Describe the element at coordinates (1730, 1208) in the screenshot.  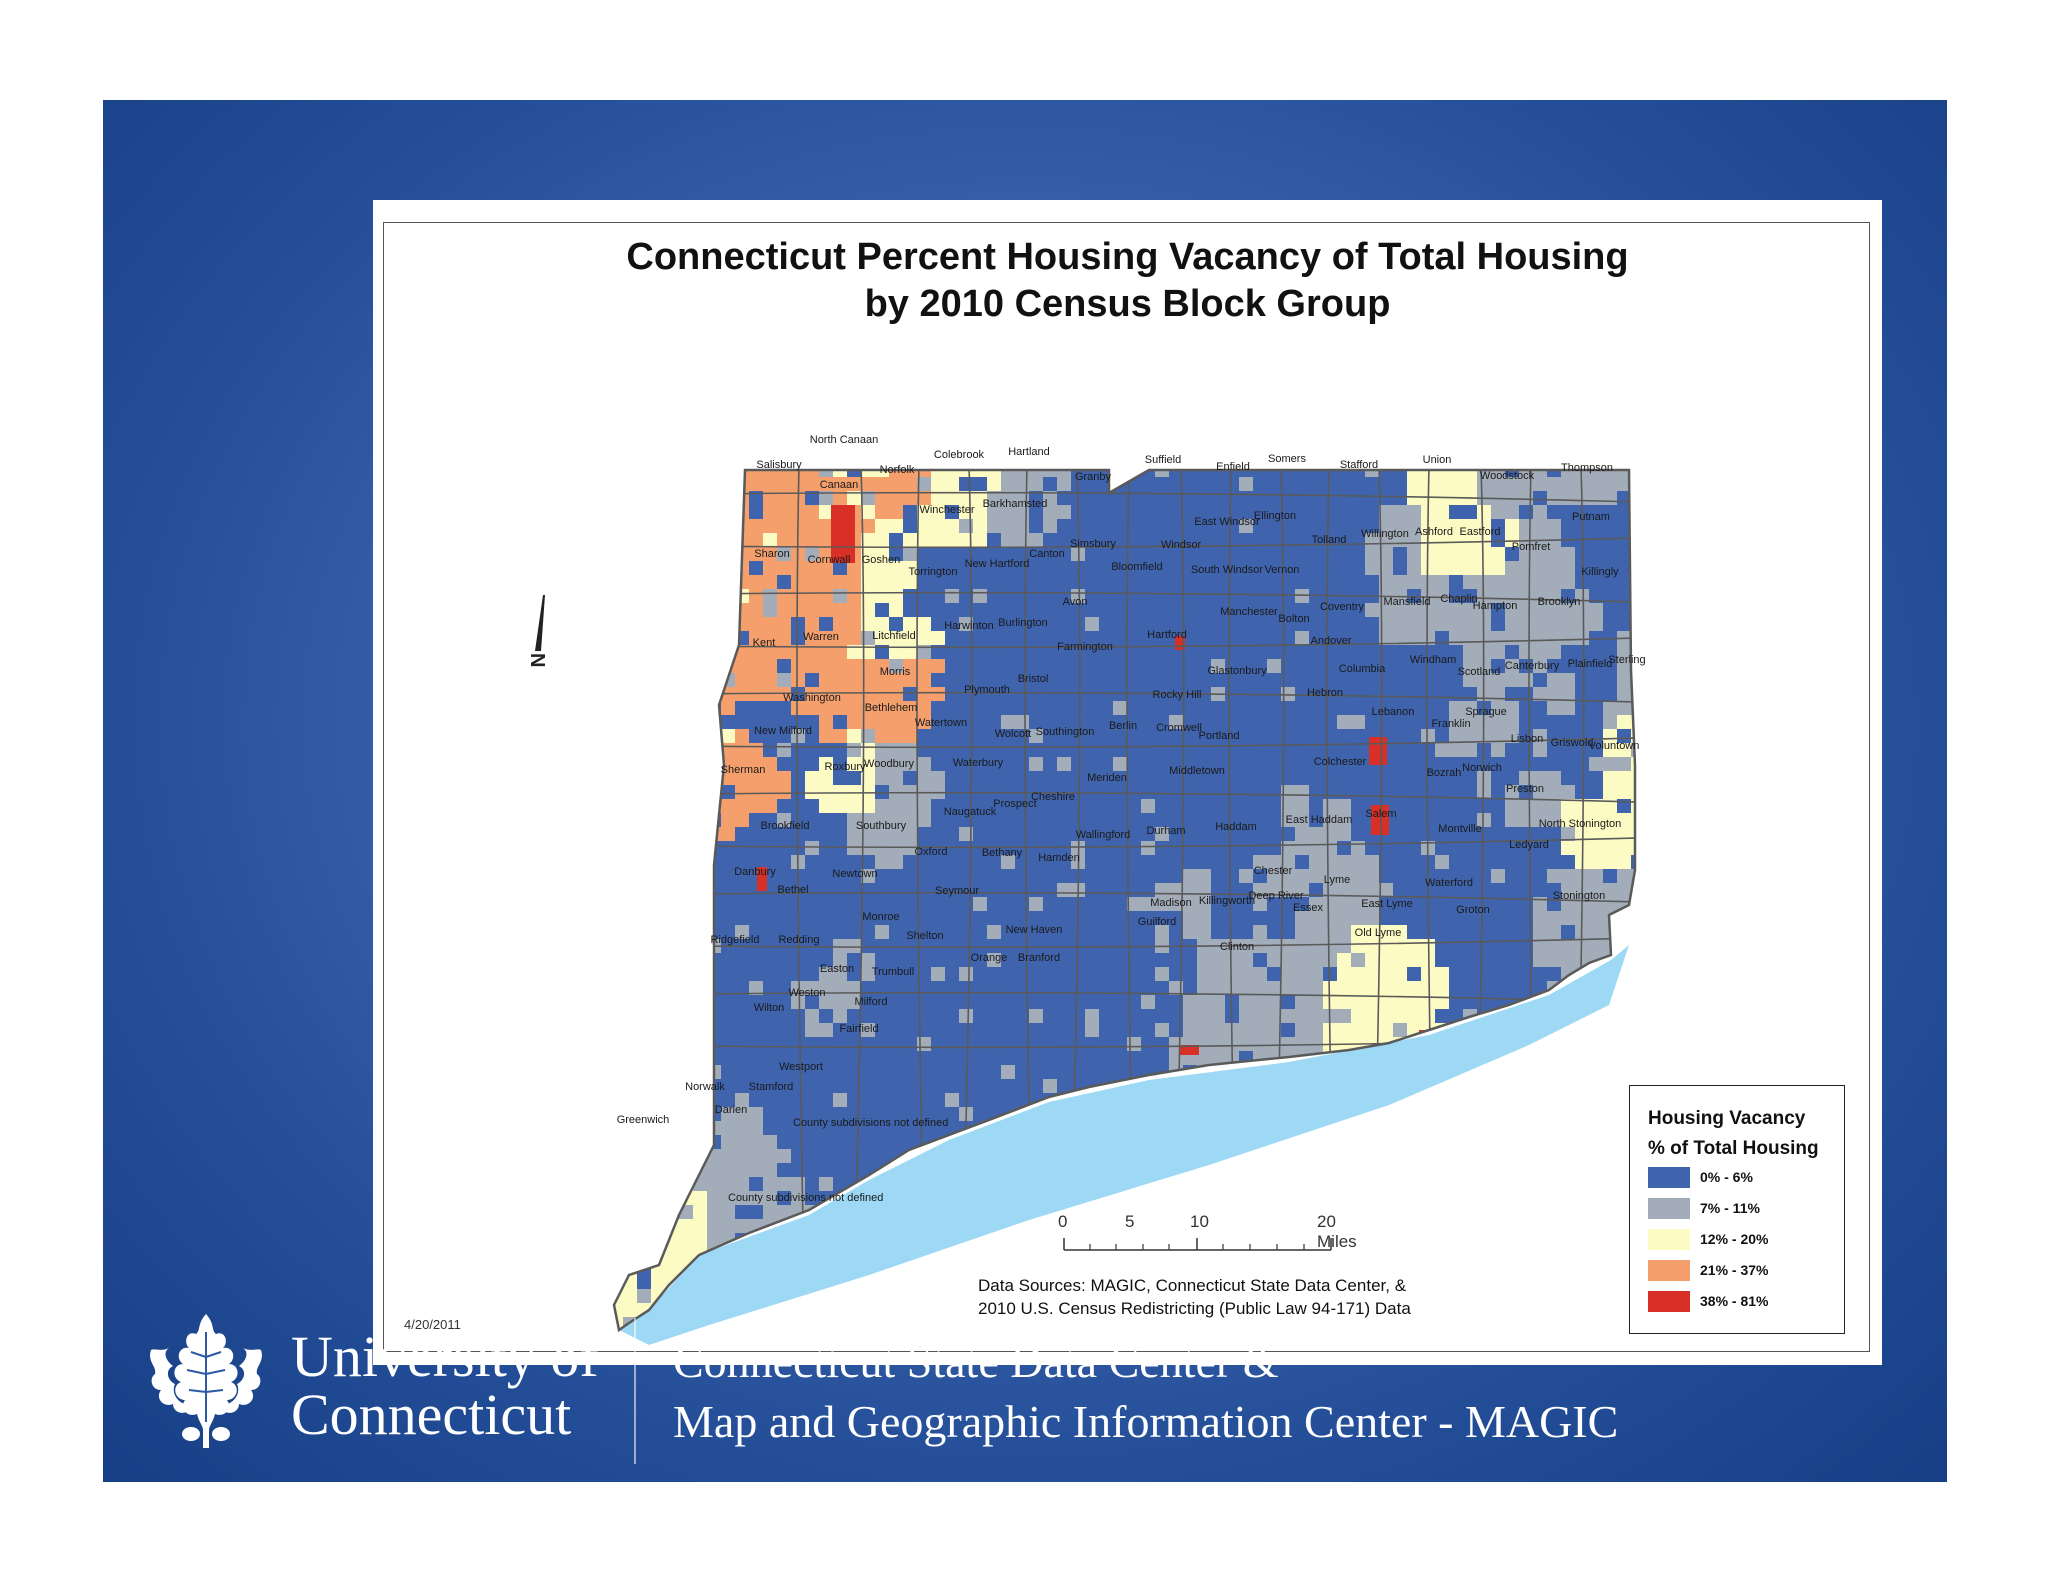
I see `legend-label: 7% - 11%` at that location.